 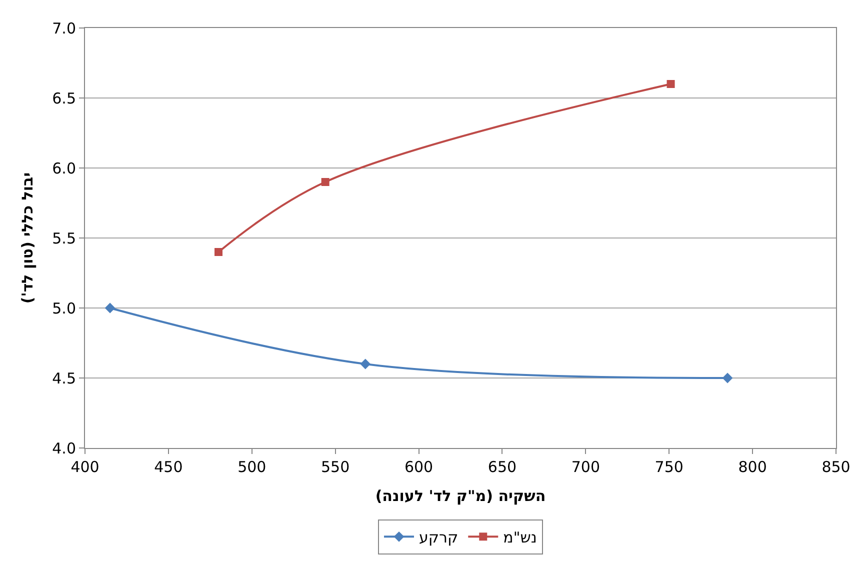 I want to click on x-tick-label: 800, so click(x=752, y=467).